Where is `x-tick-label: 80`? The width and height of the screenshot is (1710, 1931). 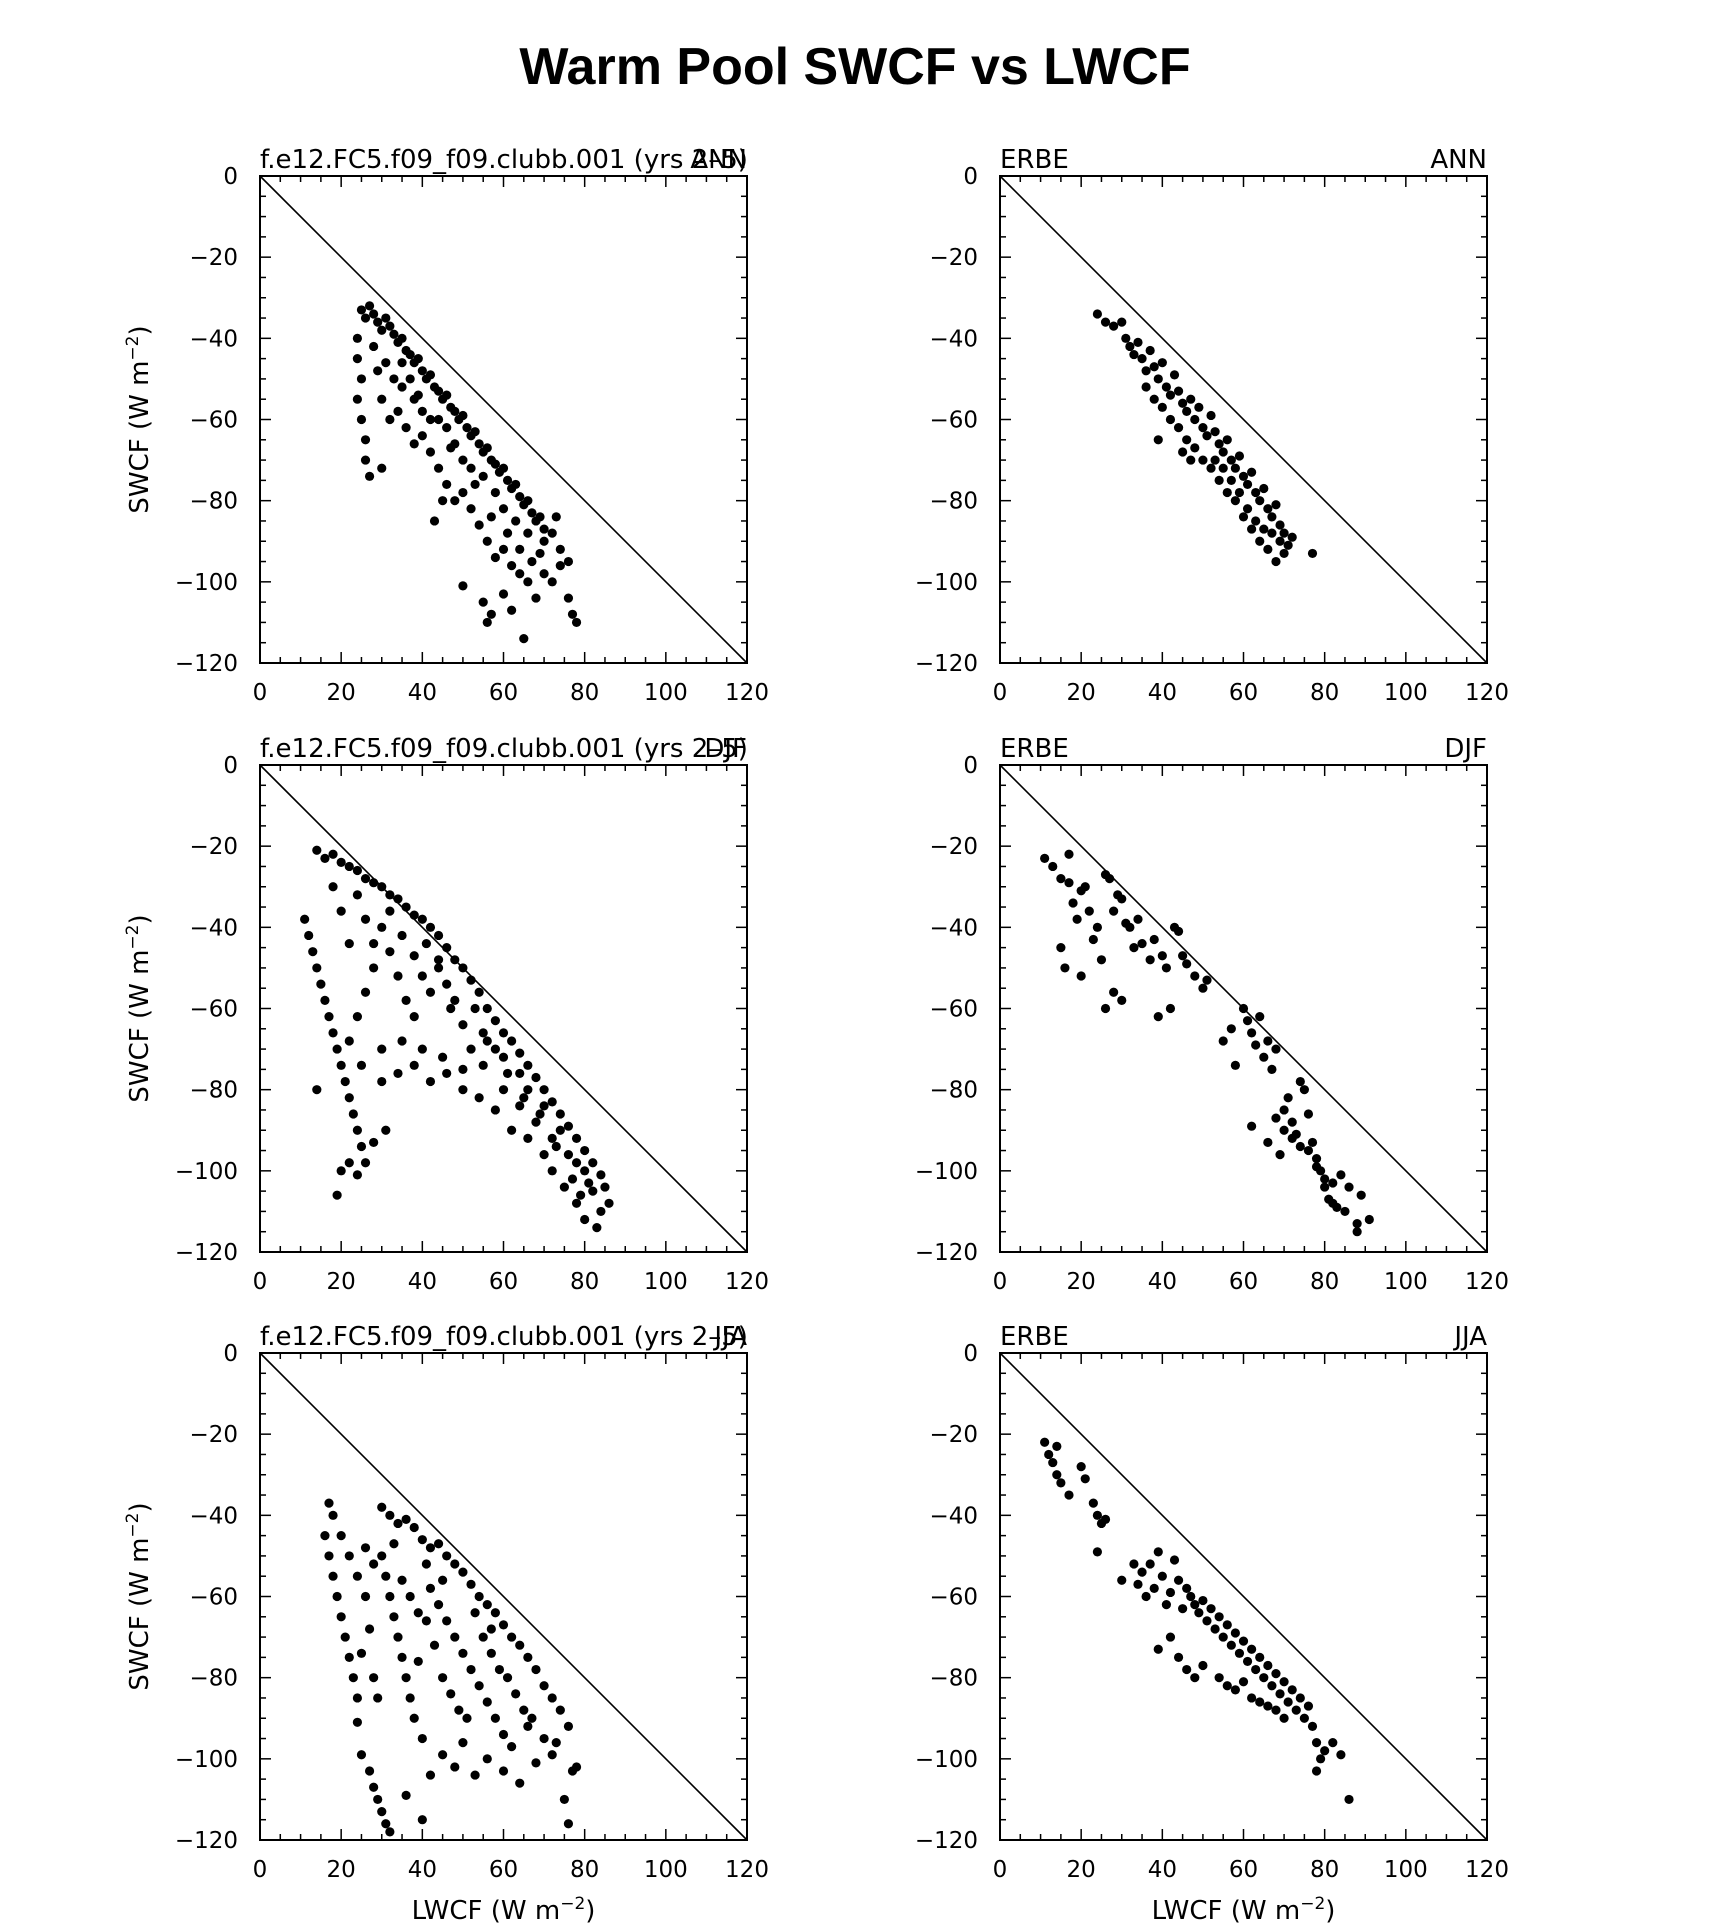 x-tick-label: 80 is located at coordinates (1324, 1870).